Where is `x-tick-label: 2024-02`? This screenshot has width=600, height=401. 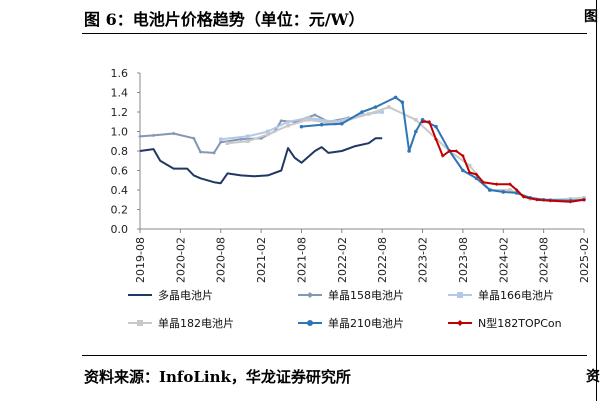 x-tick-label: 2024-02 is located at coordinates (503, 260).